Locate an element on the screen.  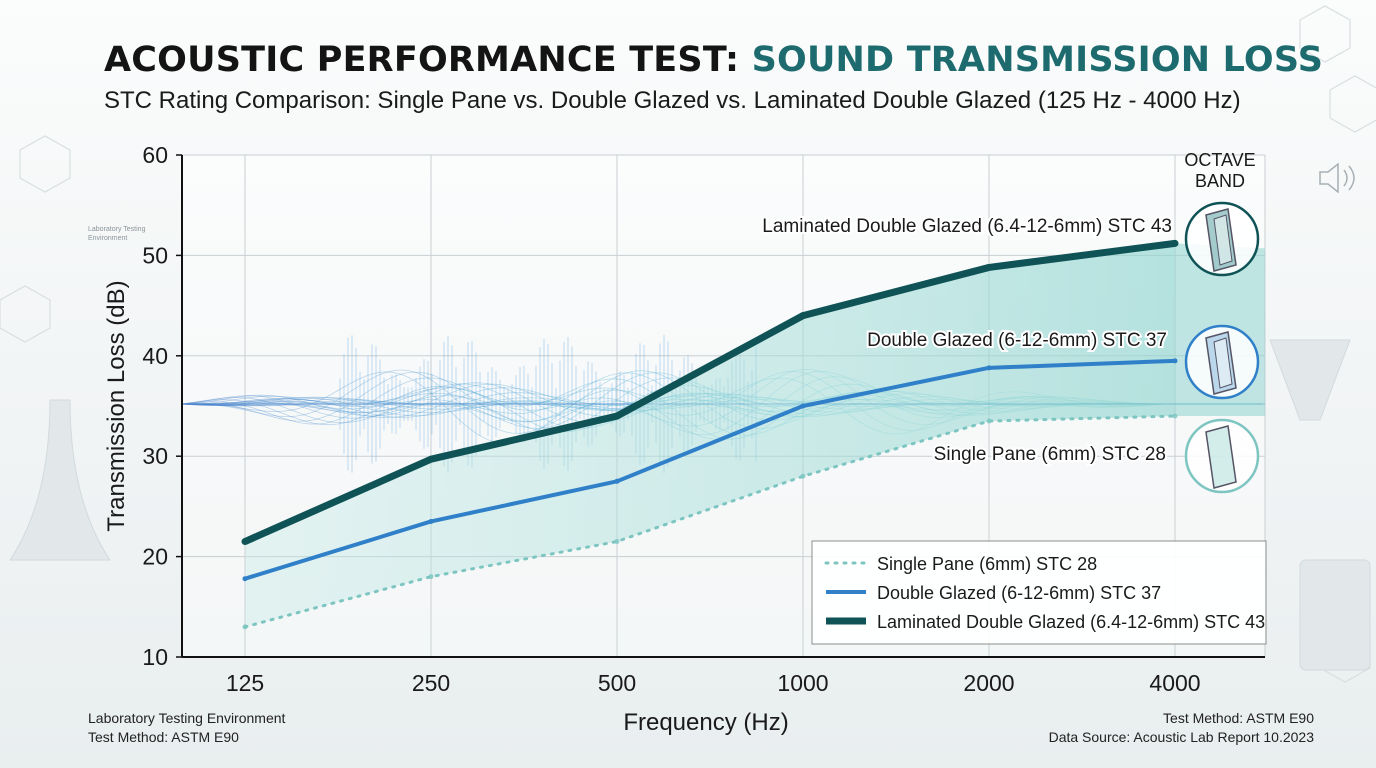
x-tick-label: 125 is located at coordinates (245, 683).